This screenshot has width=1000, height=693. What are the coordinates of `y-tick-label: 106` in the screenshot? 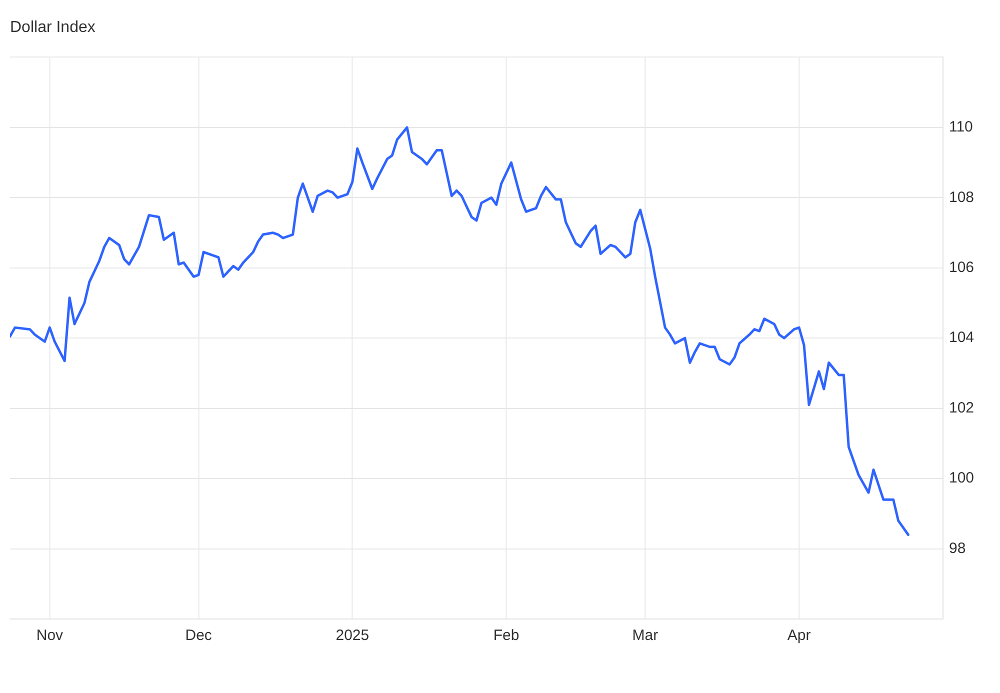 It's located at (961, 267).